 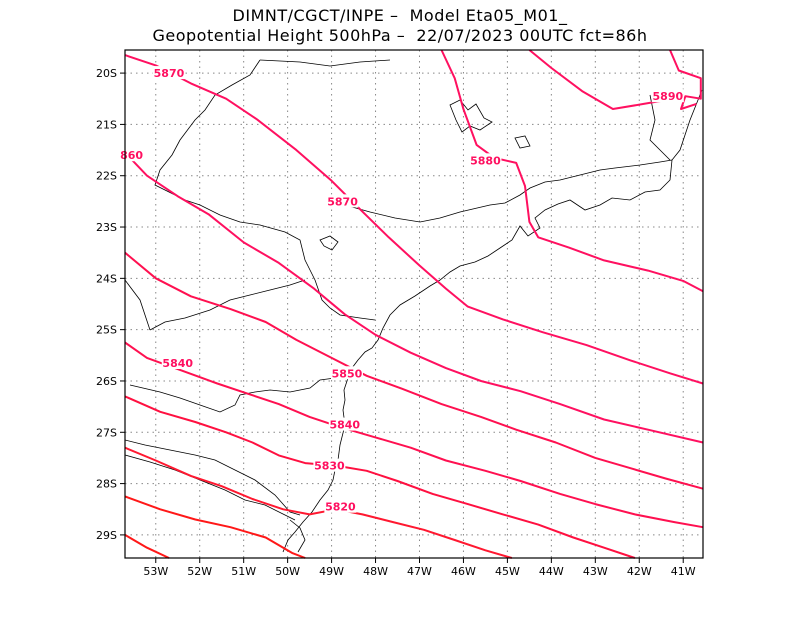 What do you see at coordinates (507, 571) in the screenshot?
I see `x-tick-label: 45W` at bounding box center [507, 571].